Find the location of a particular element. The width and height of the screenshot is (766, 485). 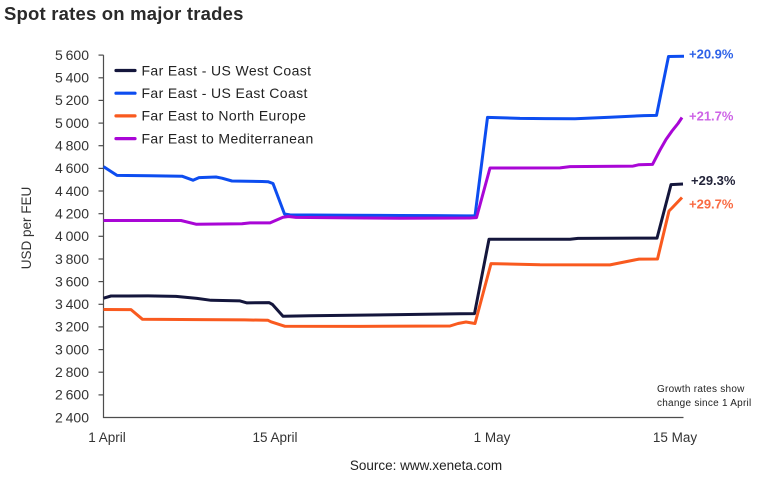

svg-text: 4 600 is located at coordinates (72, 168).